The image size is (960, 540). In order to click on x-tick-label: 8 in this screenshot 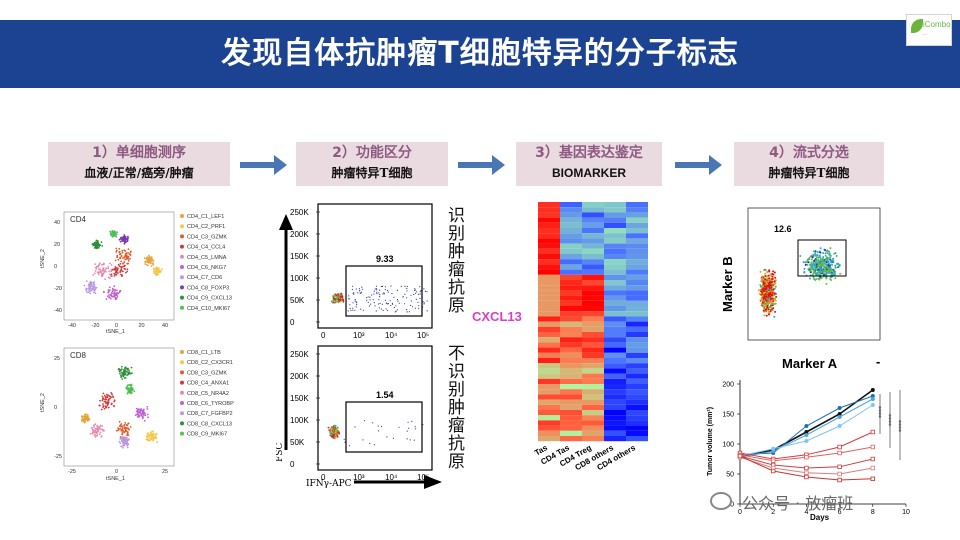, I will do `click(873, 512)`.